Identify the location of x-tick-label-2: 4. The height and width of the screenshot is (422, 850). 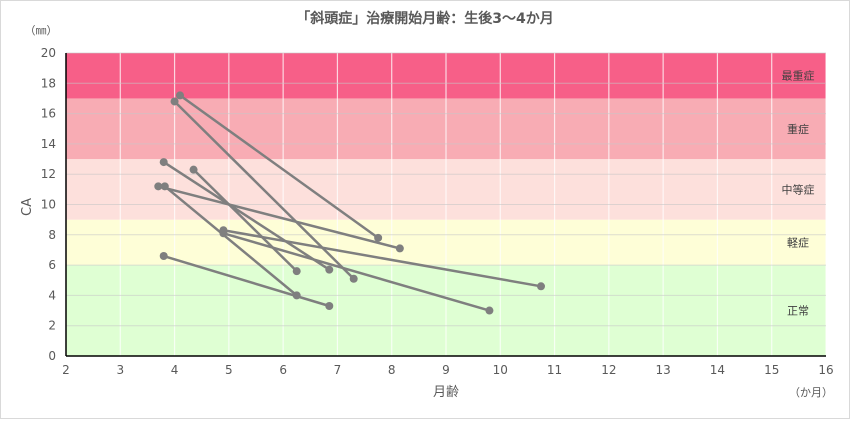
(175, 370).